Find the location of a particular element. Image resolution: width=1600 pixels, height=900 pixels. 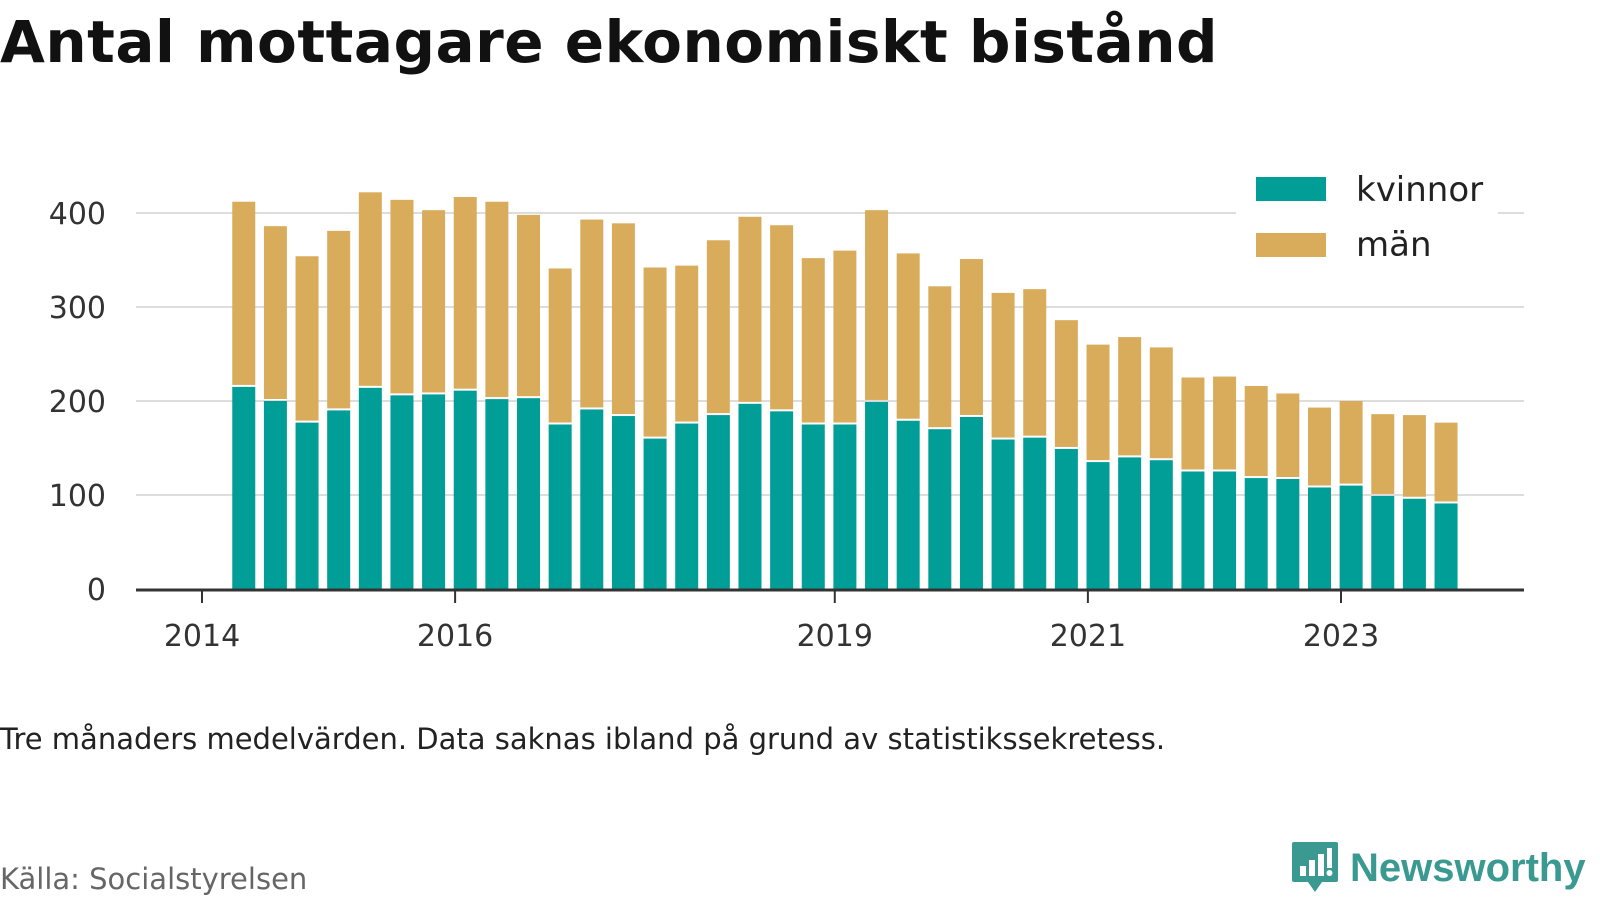

brand-name: Newsworthy is located at coordinates (1468, 867).